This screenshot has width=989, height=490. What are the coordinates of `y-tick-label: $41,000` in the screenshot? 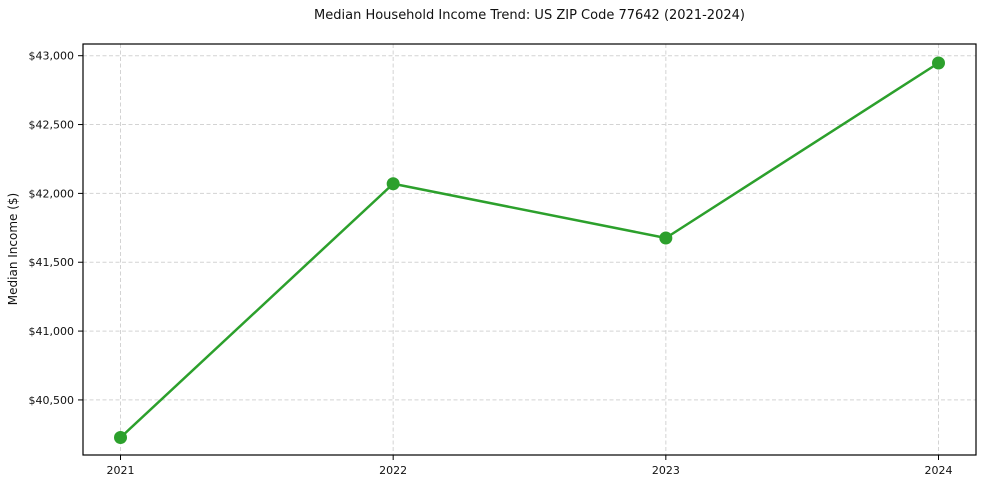 It's located at (52, 331).